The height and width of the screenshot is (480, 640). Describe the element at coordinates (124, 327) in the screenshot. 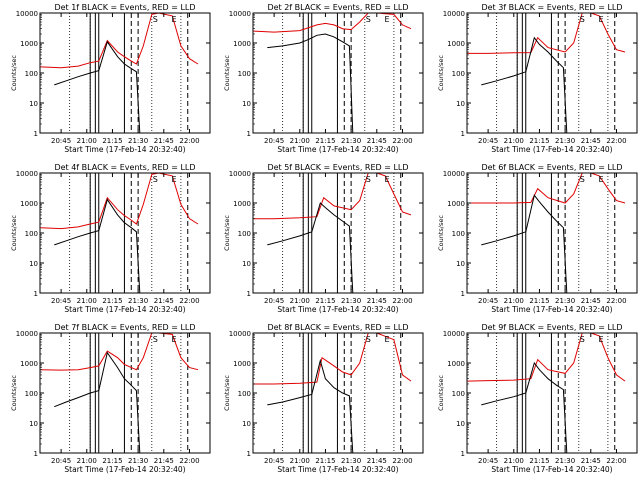

I see `panel-title: Det 7f BLACK = Events, RED = LLD` at that location.